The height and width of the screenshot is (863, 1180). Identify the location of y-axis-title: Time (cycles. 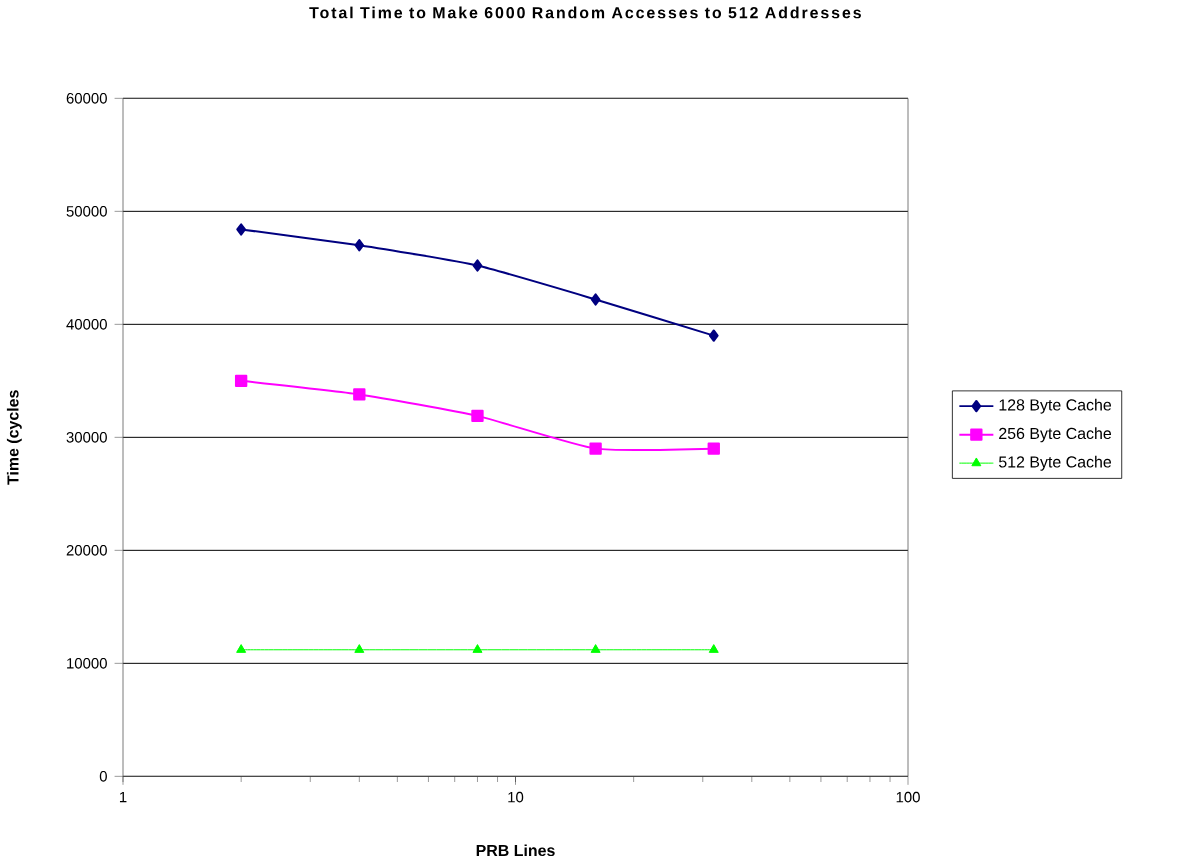
(14, 437).